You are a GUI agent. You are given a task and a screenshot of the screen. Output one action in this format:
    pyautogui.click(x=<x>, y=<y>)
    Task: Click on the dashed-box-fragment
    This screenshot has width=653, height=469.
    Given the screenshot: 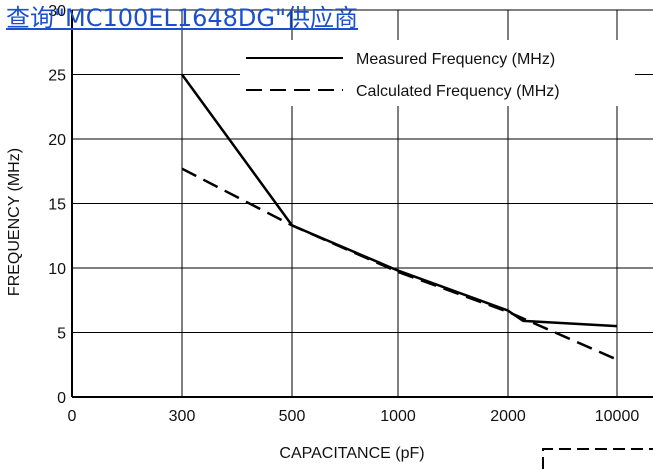 What is the action you would take?
    pyautogui.click(x=597, y=458)
    